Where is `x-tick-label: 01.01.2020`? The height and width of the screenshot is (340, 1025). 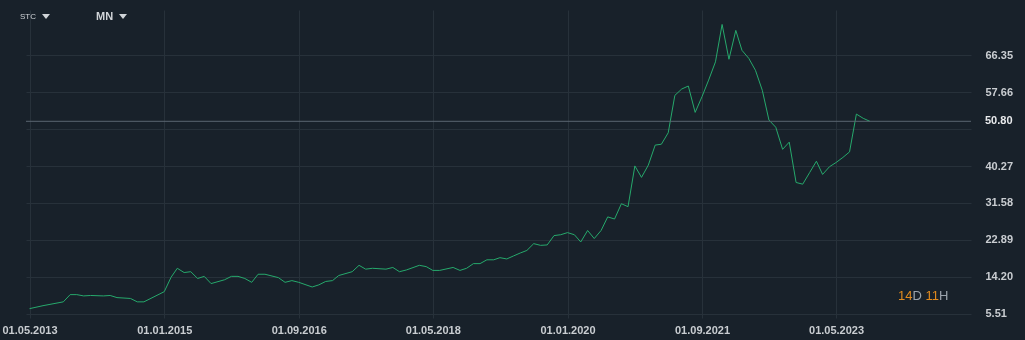 x-tick-label: 01.01.2020 is located at coordinates (568, 329).